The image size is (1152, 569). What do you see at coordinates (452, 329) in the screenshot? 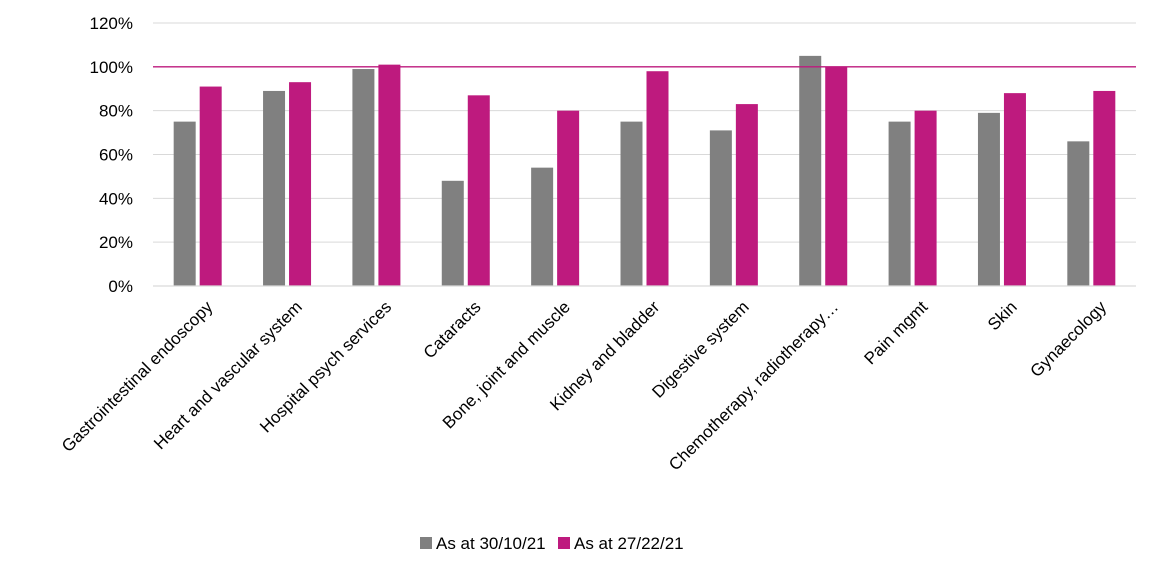
I see `x-category-label: Cataracts` at bounding box center [452, 329].